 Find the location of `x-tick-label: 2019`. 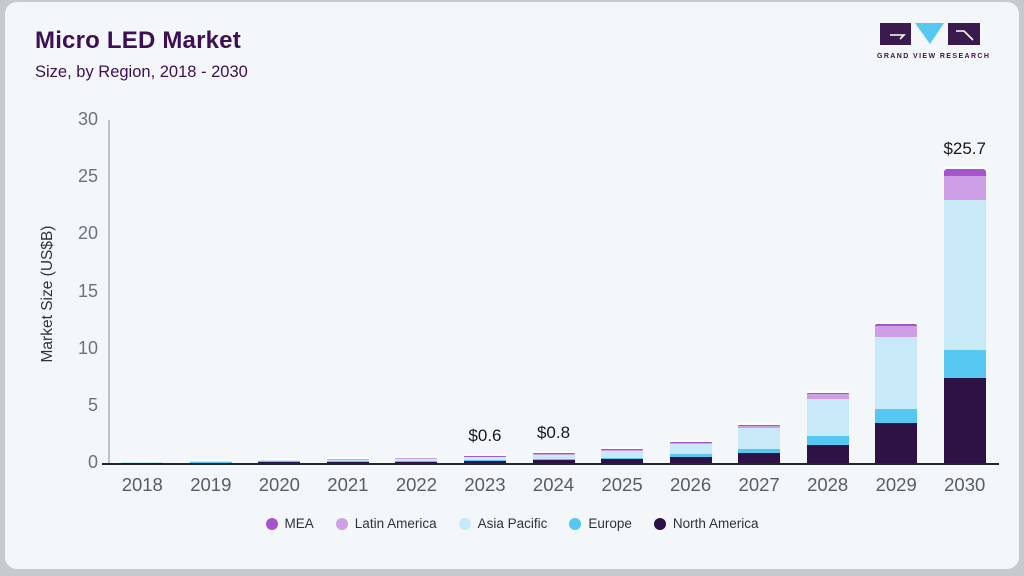

x-tick-label: 2019 is located at coordinates (211, 484).